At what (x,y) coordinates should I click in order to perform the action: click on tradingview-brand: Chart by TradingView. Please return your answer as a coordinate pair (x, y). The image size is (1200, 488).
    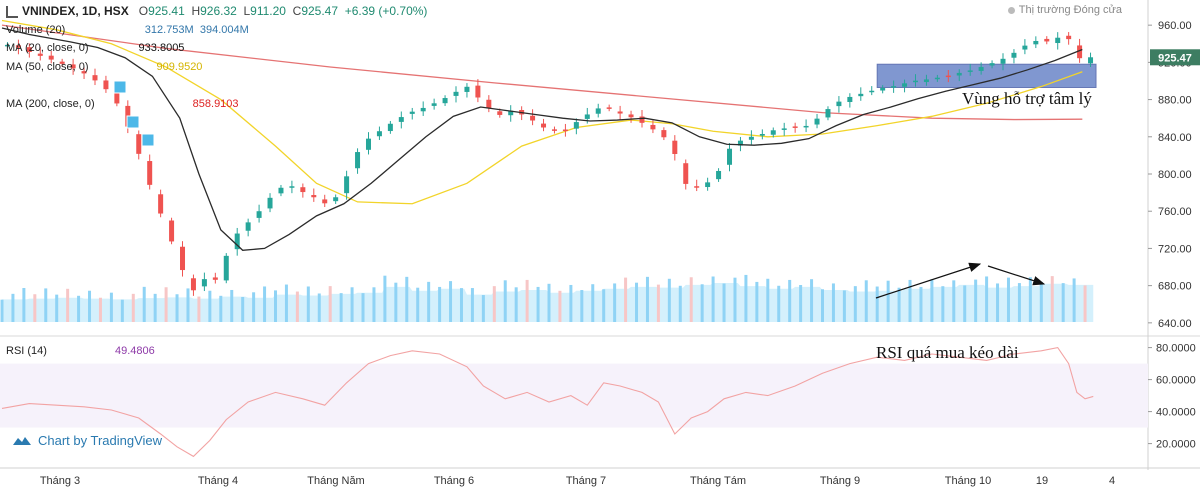
    Looking at the image, I should click on (87, 441).